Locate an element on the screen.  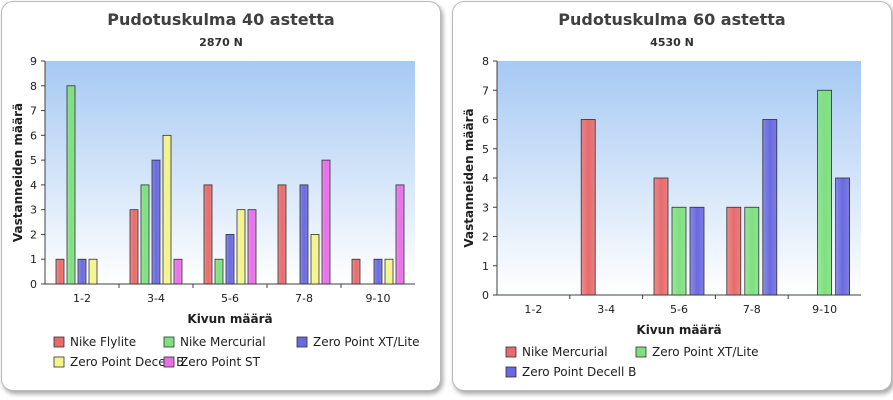
chart-title: Pudotuskulma 60 astetta is located at coordinates (671, 19).